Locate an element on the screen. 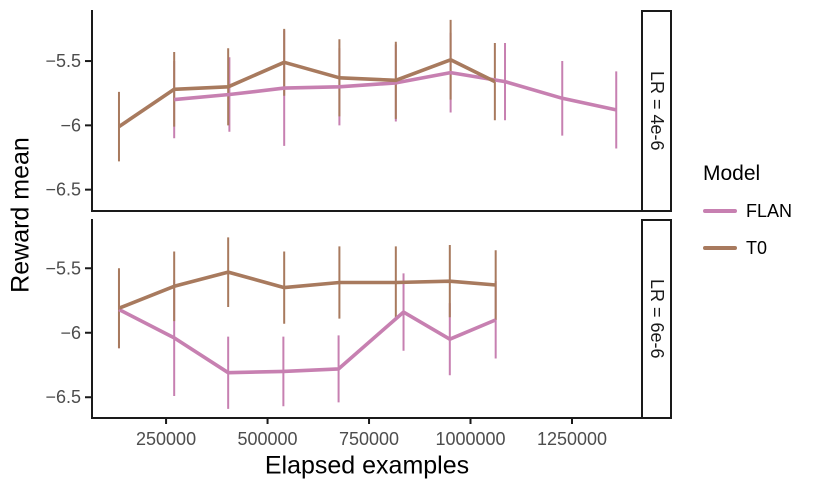  y-axis-title: Reward mean is located at coordinates (20, 215).